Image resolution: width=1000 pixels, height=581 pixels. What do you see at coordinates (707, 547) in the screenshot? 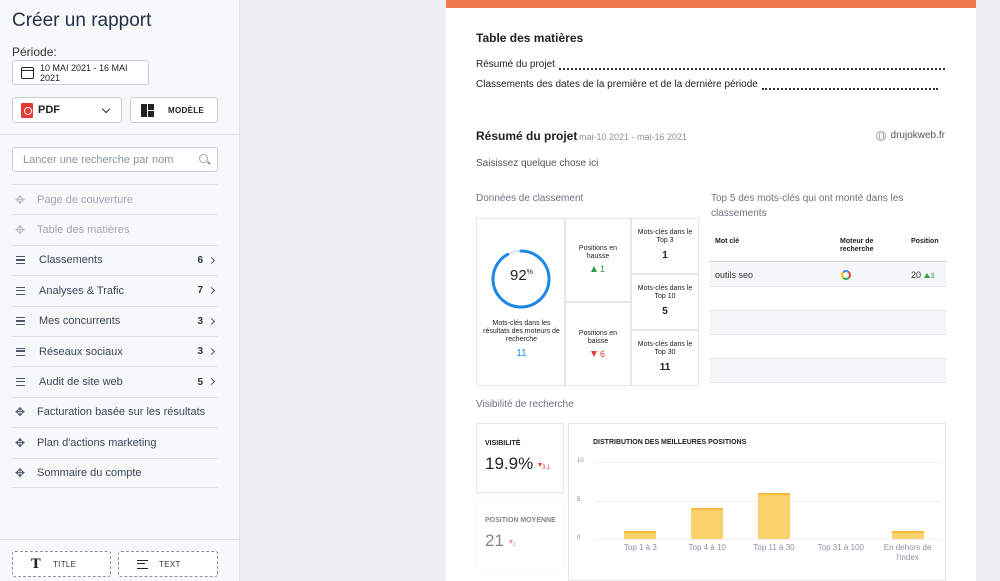
I see `x-tick-label: Top 4 à 10` at bounding box center [707, 547].